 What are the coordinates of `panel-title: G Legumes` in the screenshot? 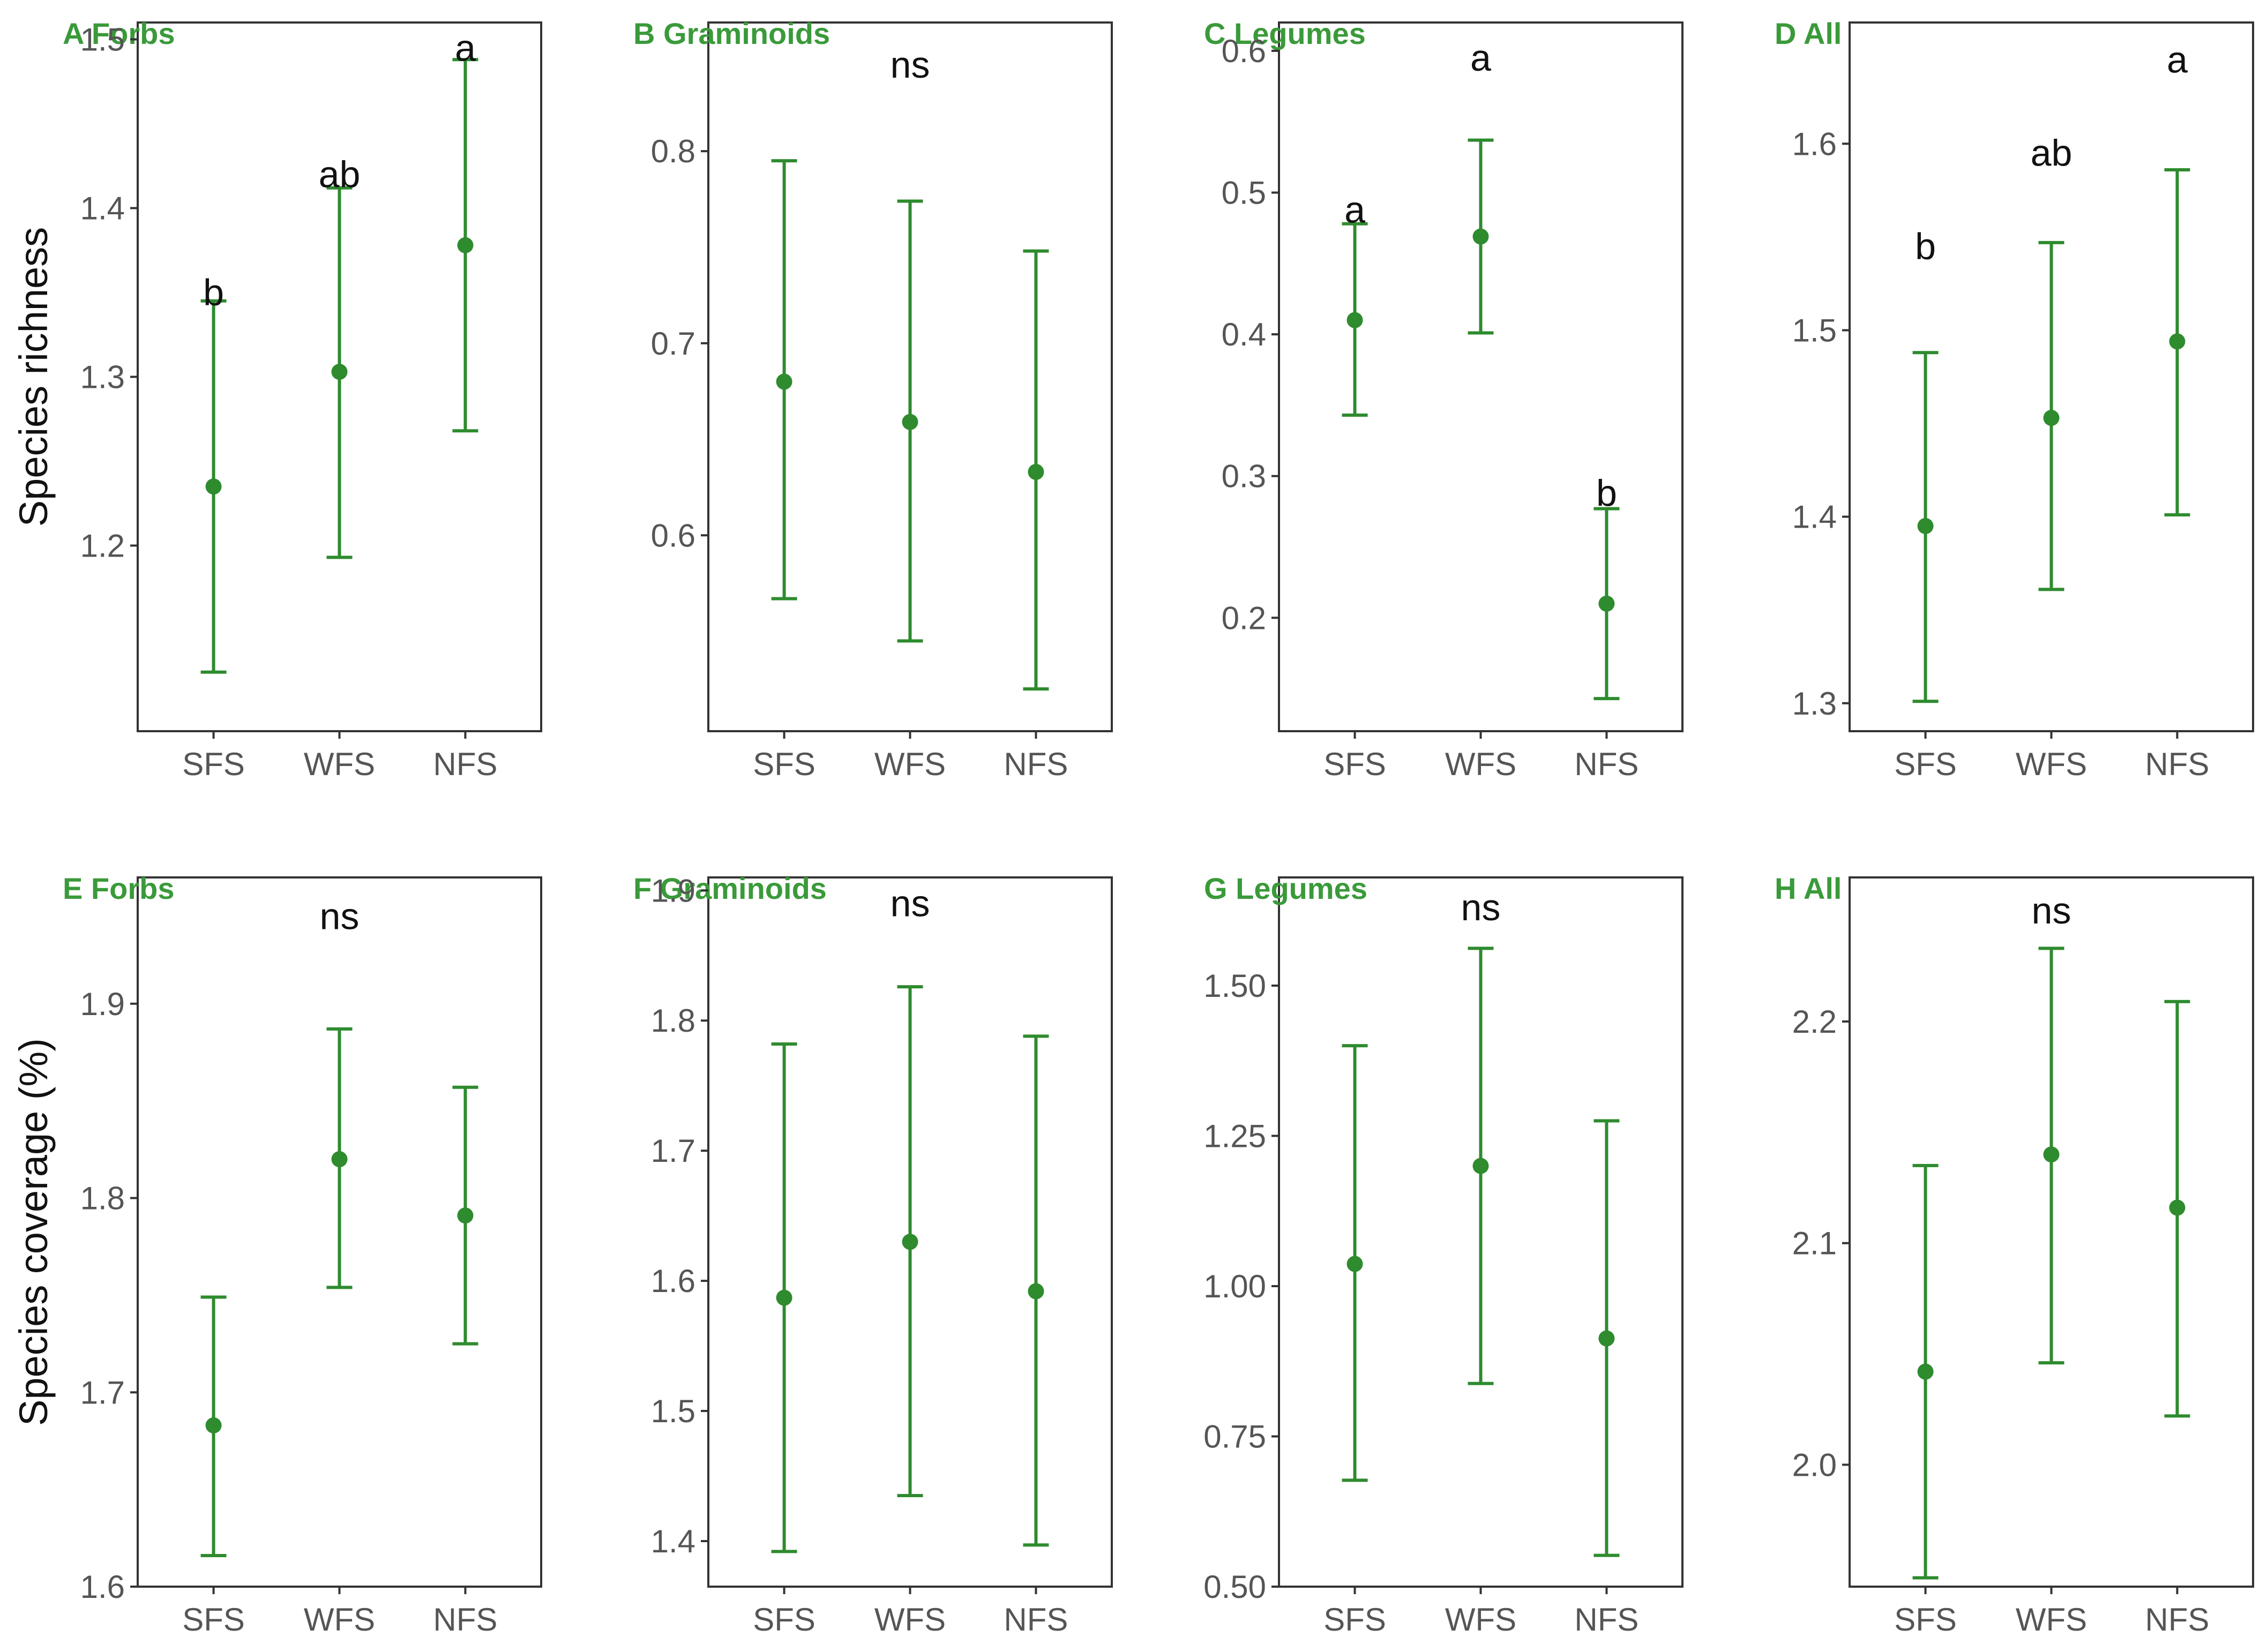 It's located at (1285, 888).